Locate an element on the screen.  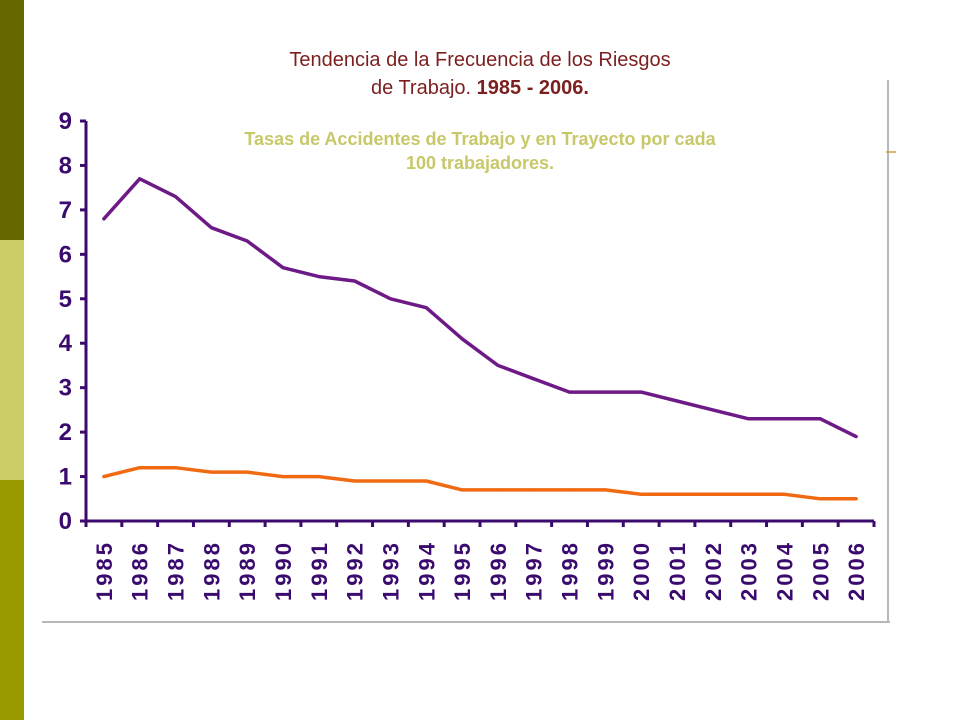
x-tick-label: 1987 is located at coordinates (176, 570).